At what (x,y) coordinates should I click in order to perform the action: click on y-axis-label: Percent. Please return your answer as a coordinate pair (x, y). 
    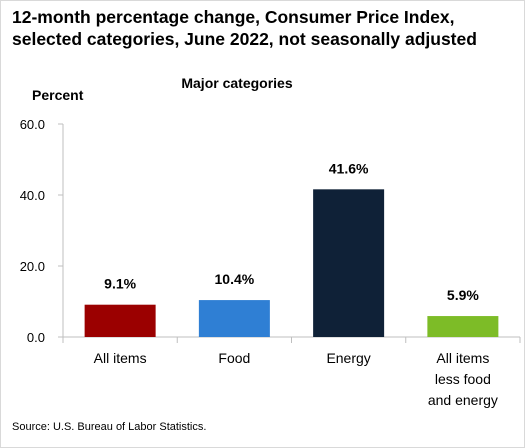
    Looking at the image, I should click on (58, 95).